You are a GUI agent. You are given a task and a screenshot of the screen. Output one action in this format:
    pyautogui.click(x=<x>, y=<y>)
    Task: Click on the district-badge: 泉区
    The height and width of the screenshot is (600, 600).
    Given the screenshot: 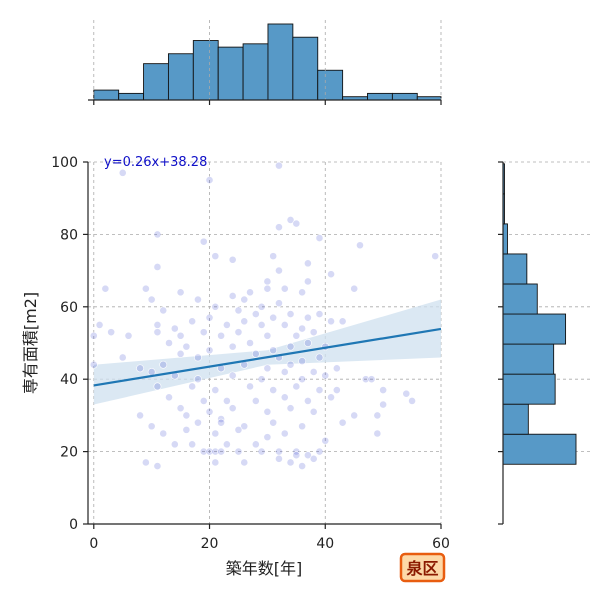 What is the action you would take?
    pyautogui.click(x=422, y=567)
    